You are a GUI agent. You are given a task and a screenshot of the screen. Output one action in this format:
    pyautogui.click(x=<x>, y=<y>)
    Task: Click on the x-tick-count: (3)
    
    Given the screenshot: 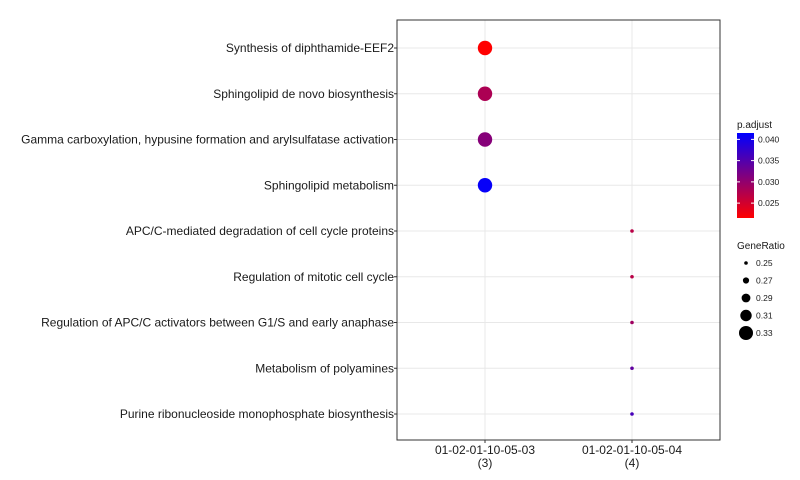 What is the action you would take?
    pyautogui.click(x=485, y=463)
    